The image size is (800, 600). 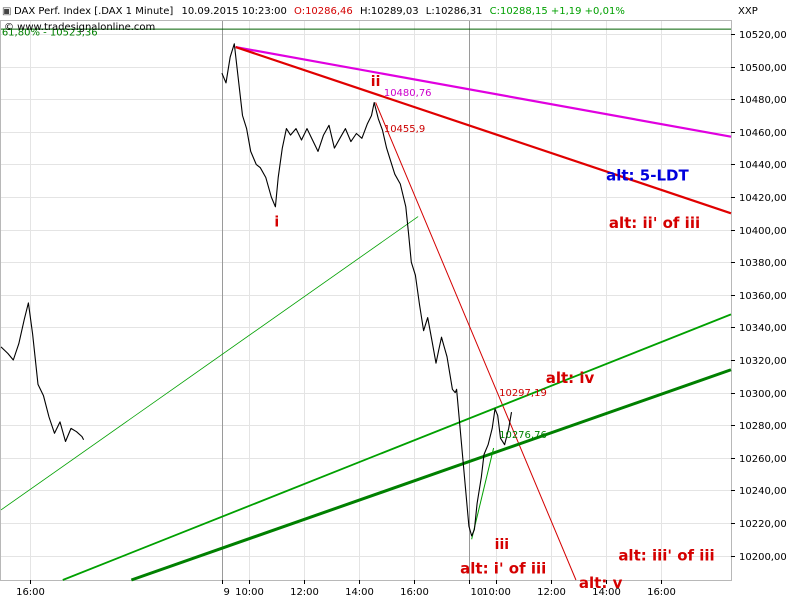 I want to click on annotation-label: alt: ii' of iii, so click(x=654, y=223).